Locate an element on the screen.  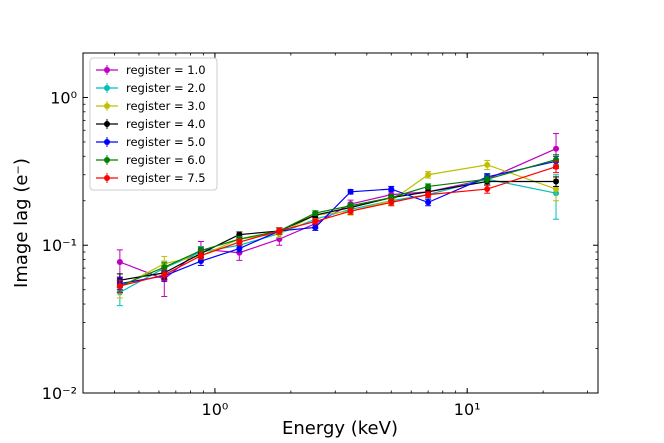
x-axis-label: Energy (keV) is located at coordinates (340, 428).